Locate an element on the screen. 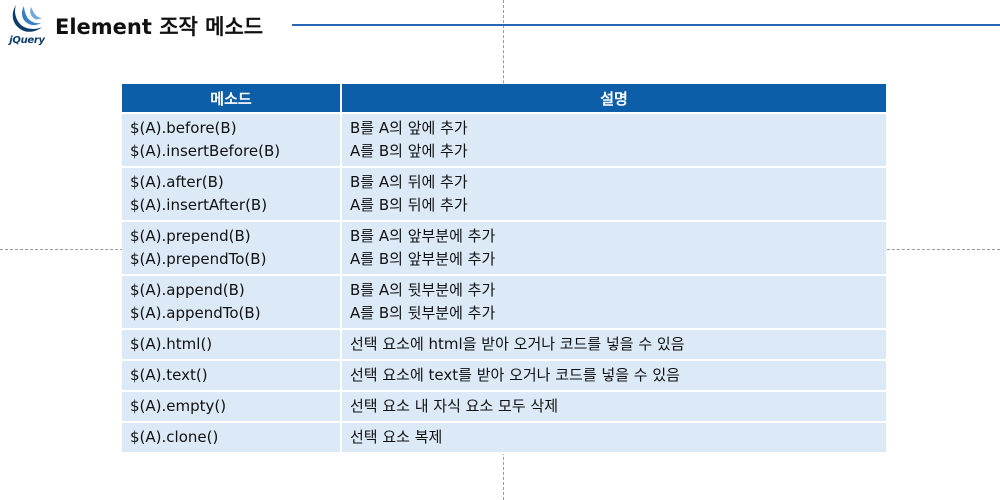 This screenshot has width=1000, height=500. table-row: $(A).clone() 선택 요소 복제 is located at coordinates (504, 438).